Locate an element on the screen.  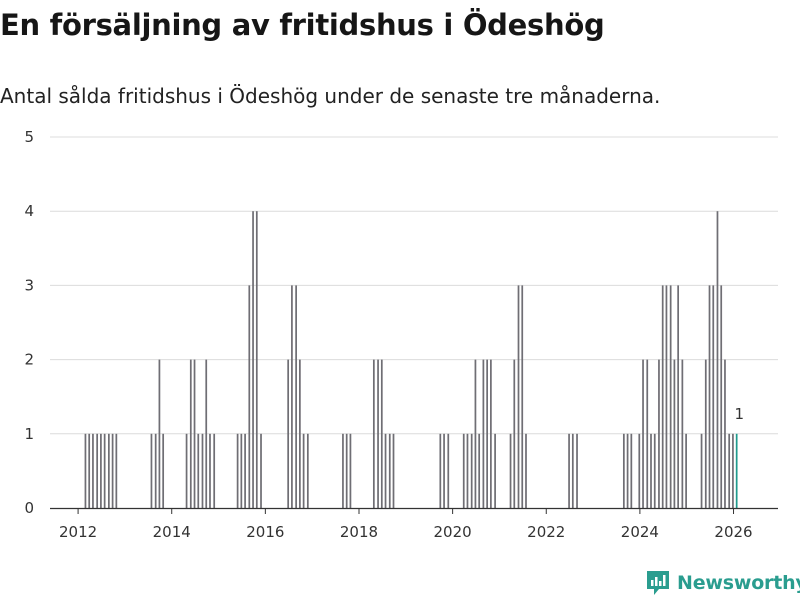
x-tick-label-2024: 2024 is located at coordinates (640, 532).